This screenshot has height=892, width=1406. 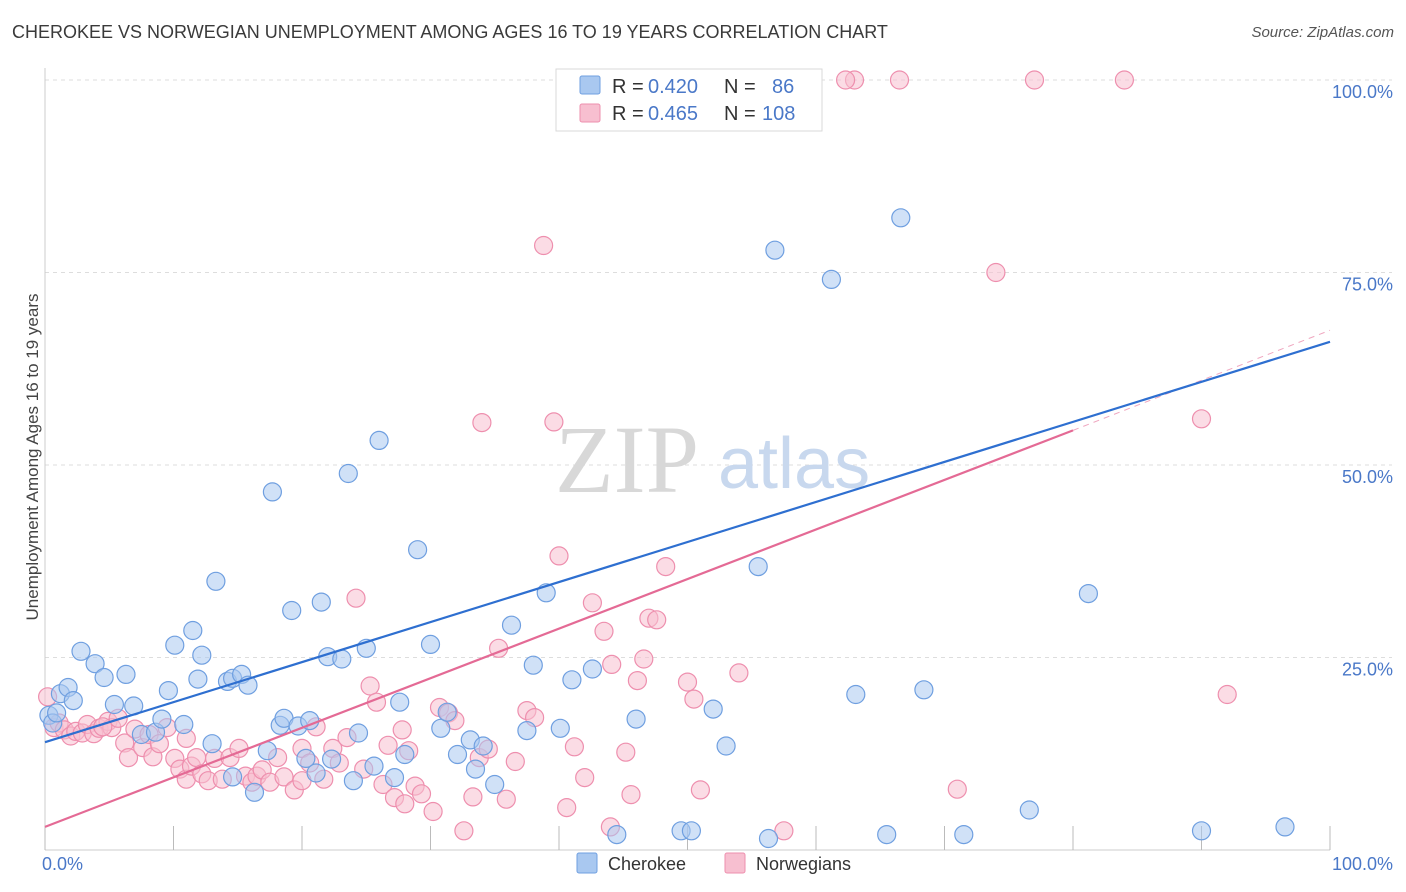 What do you see at coordinates (1367, 670) in the screenshot?
I see `y-tick-label-0: 25.0%` at bounding box center [1367, 670].